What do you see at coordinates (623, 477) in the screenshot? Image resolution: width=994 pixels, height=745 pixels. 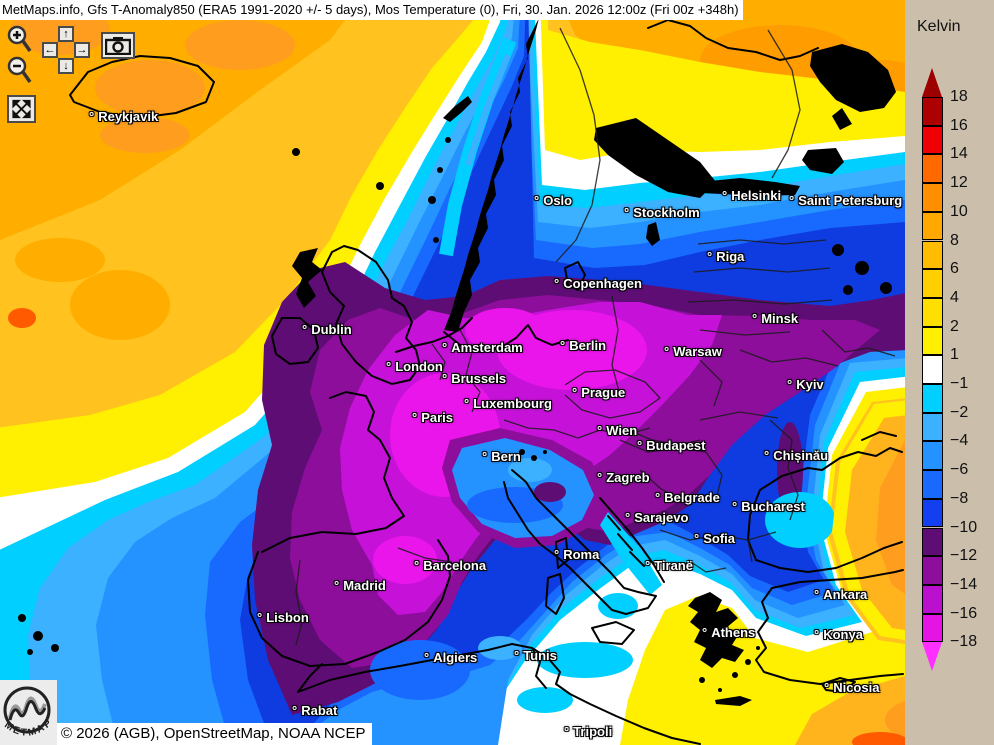 I see `city-label: ° Zagreb` at bounding box center [623, 477].